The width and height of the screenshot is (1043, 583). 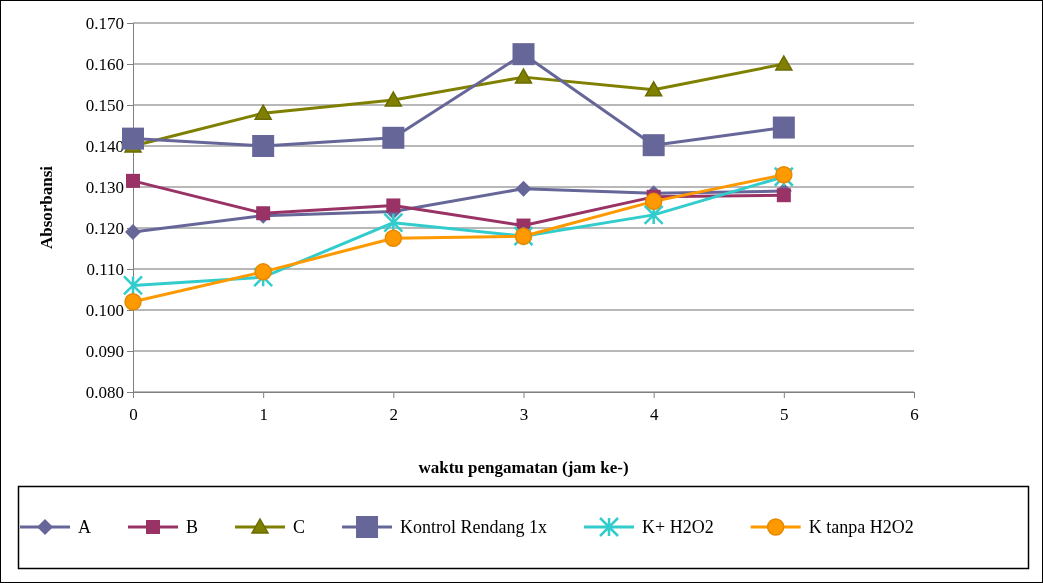 I want to click on x-tick-label: 5, so click(x=784, y=414).